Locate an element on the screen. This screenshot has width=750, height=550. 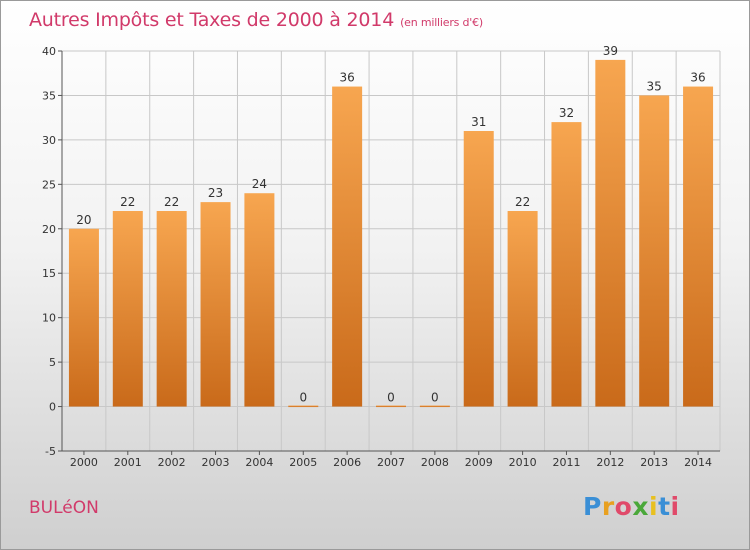
bar-2012 is located at coordinates (610, 233).